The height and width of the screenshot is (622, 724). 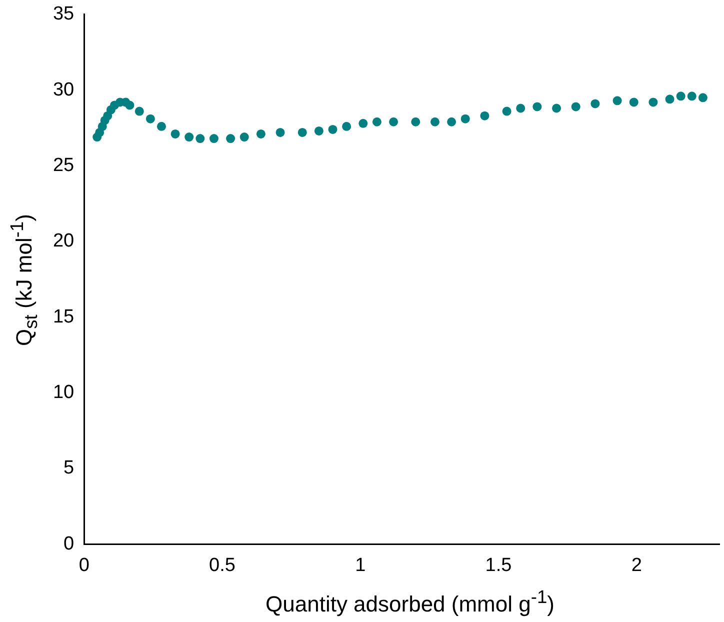 I want to click on x-tick-label: 0, so click(x=84, y=565).